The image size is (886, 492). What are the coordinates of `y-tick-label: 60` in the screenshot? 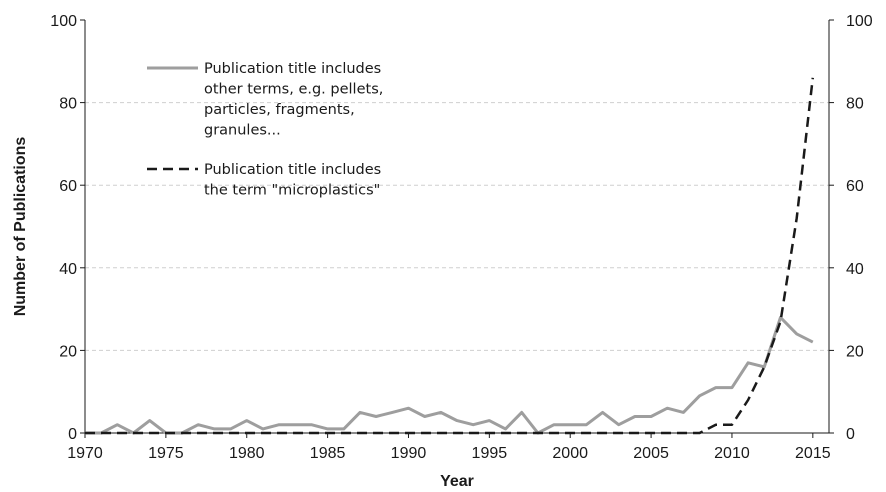 It's located at (68, 186).